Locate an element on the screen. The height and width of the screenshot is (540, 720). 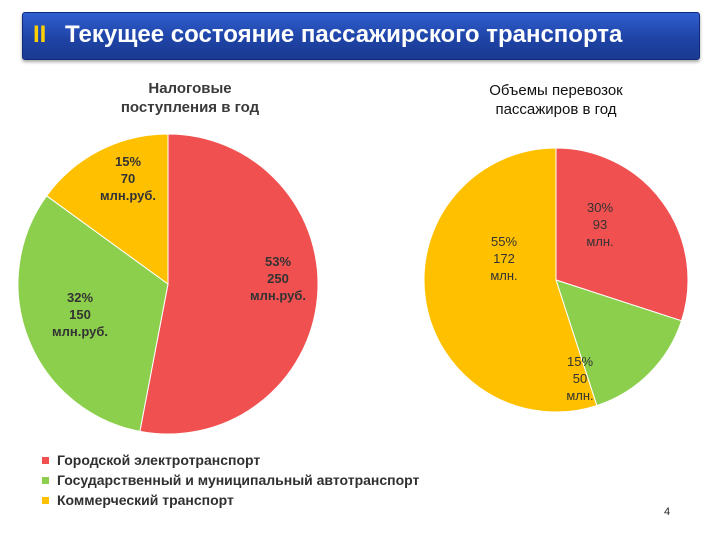
slice-label: 53% 250 млн.руб. is located at coordinates (278, 278).